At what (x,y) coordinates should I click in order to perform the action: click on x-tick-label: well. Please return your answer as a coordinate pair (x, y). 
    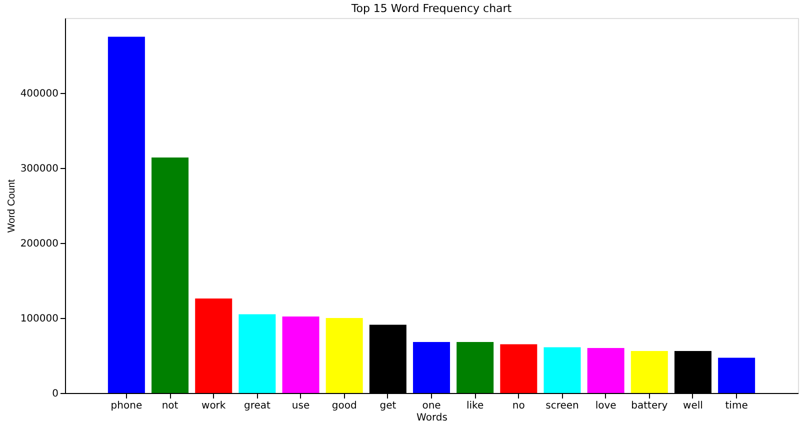
    Looking at the image, I should click on (693, 406).